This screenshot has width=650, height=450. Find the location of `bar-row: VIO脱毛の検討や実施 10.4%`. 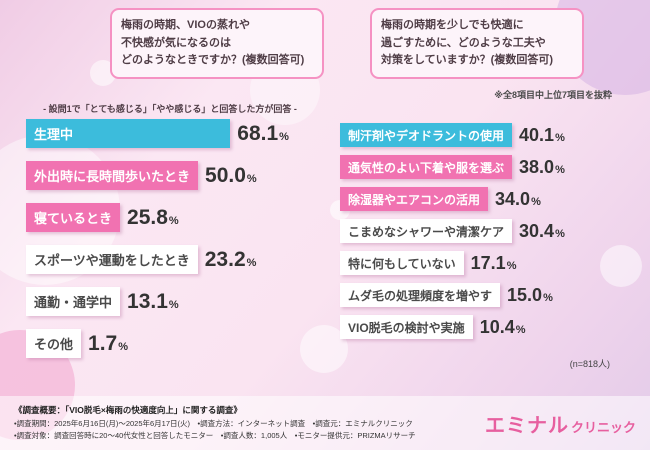

bar-row: VIO脱毛の検討や実施 10.4% is located at coordinates (492, 327).